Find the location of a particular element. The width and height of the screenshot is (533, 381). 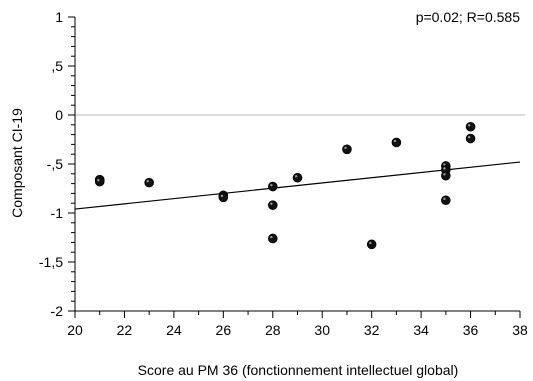

y-tick-label: -,5 is located at coordinates (55, 164).